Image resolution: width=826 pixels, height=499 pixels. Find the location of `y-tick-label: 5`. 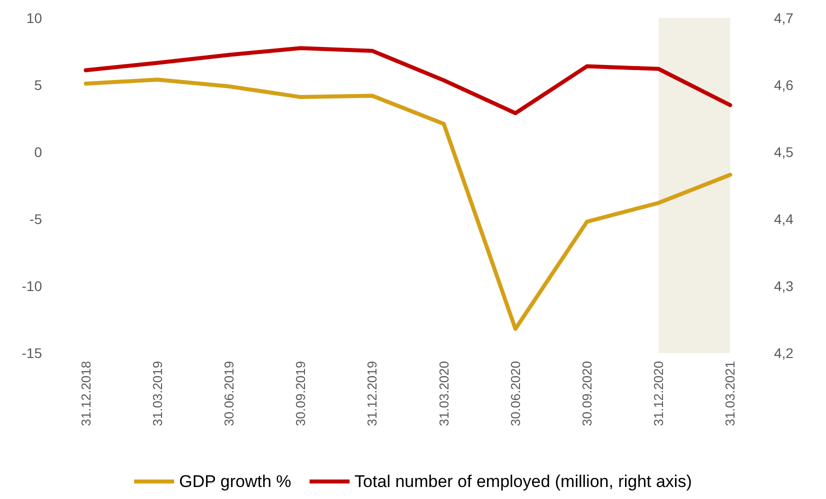

y-tick-label: 5 is located at coordinates (38, 85).